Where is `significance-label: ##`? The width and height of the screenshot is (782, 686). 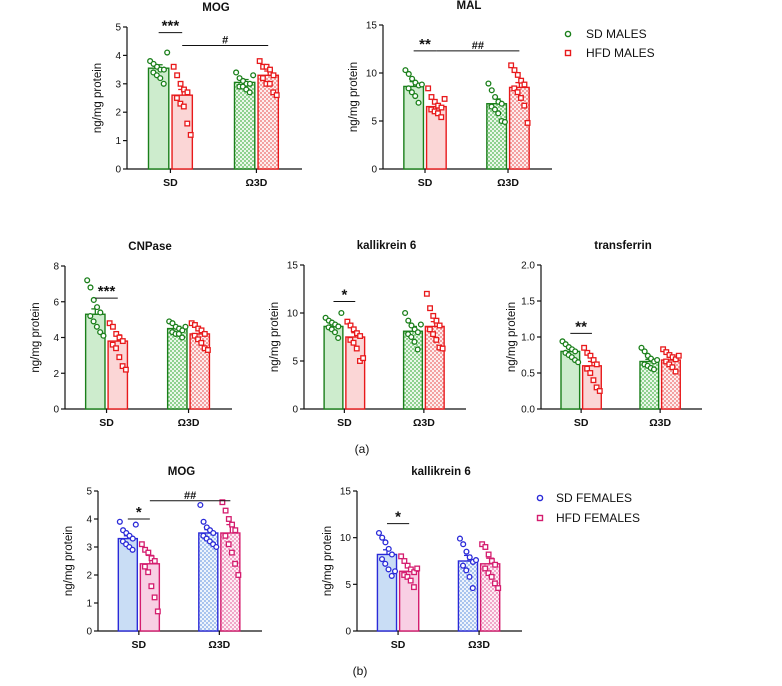
significance-label: ## is located at coordinates (478, 46).